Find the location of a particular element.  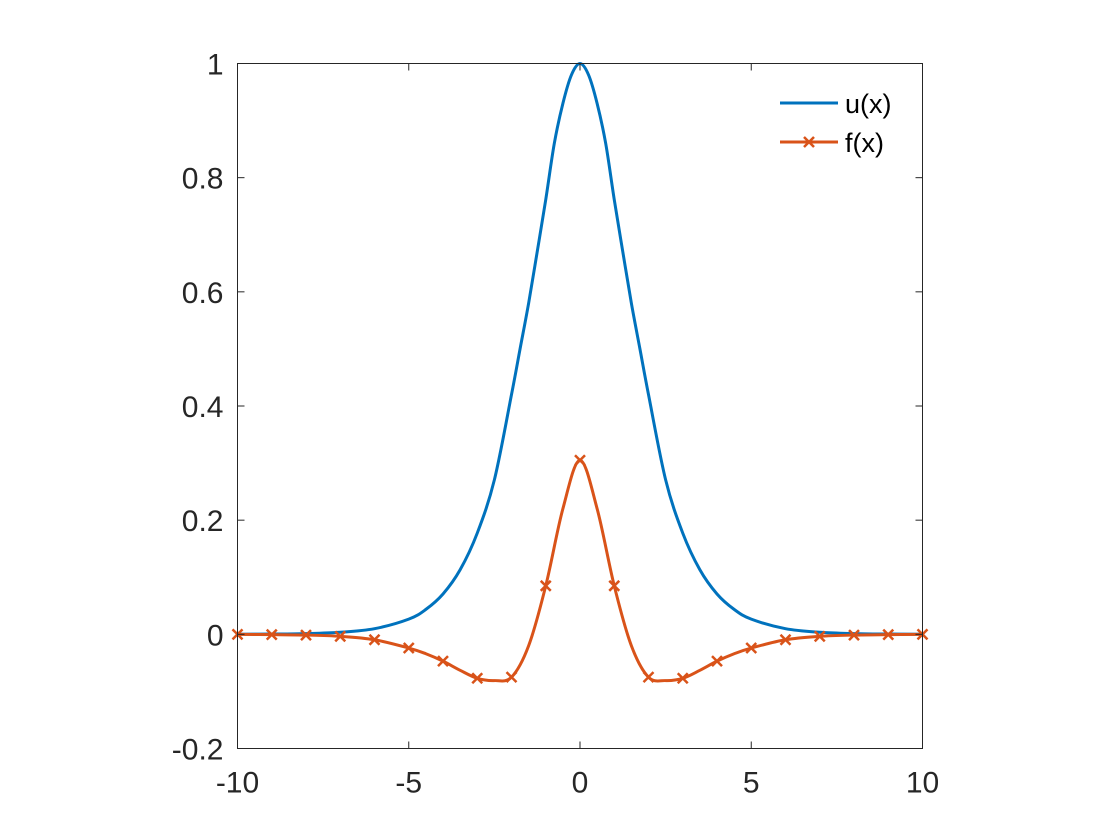

y-tick-label: 0.4 is located at coordinates (203, 407).